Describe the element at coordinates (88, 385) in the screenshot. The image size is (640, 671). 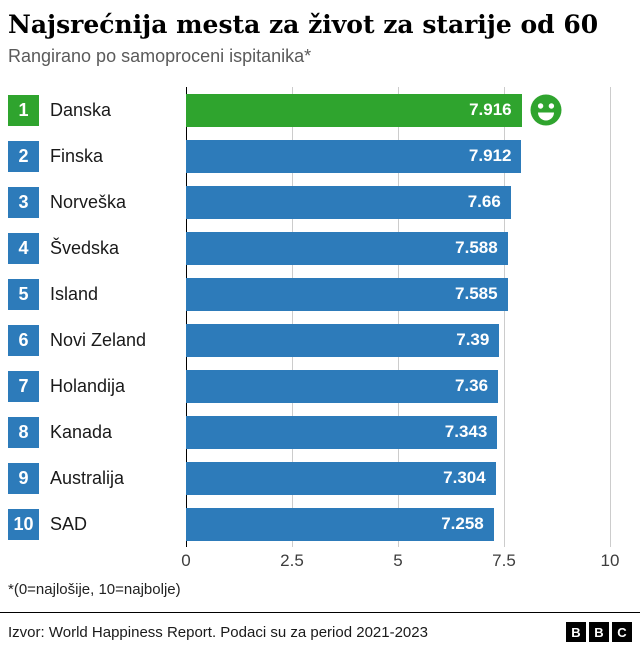
I see `country-label: Holandija` at that location.